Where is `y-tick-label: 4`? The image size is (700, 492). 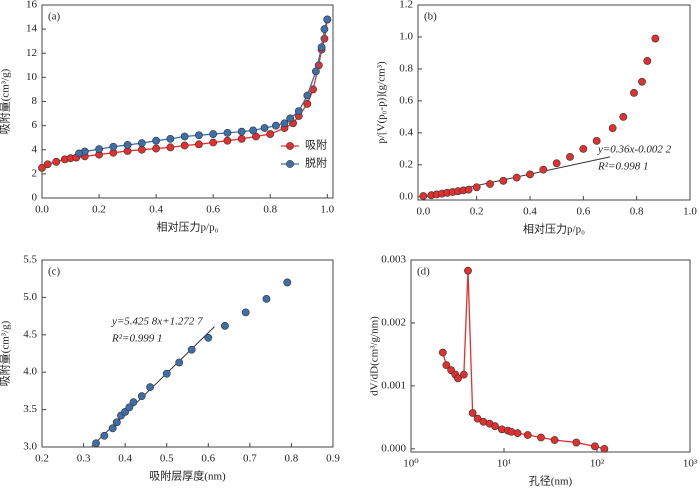
y-tick-label: 4 is located at coordinates (35, 149).